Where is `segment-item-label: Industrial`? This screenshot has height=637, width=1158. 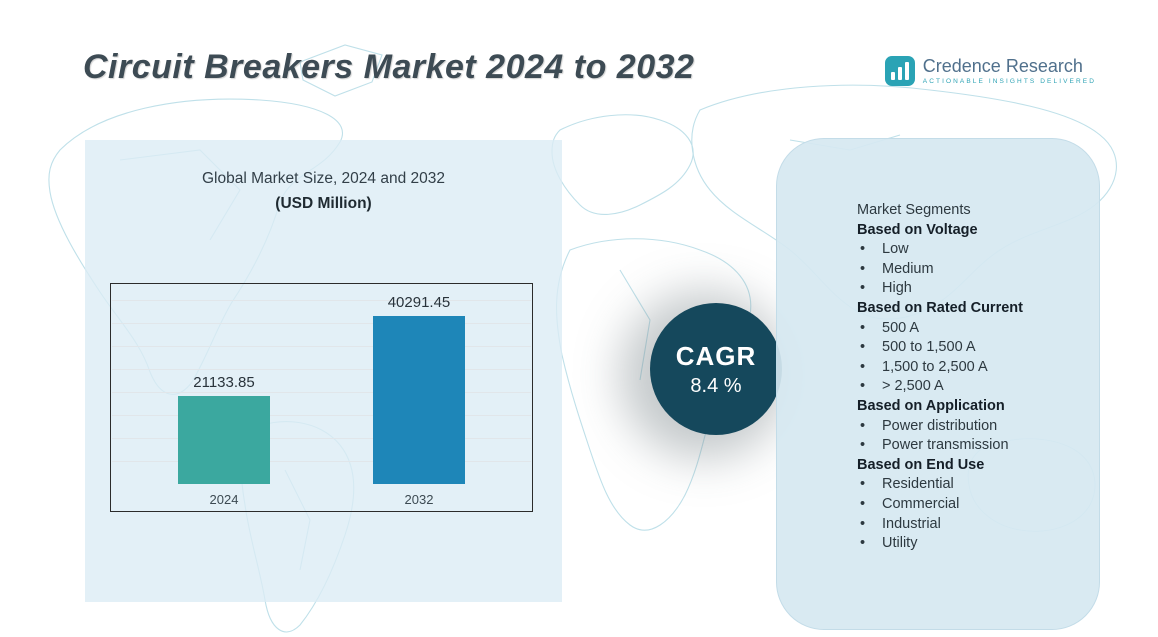
segment-item-label: Industrial is located at coordinates (911, 523).